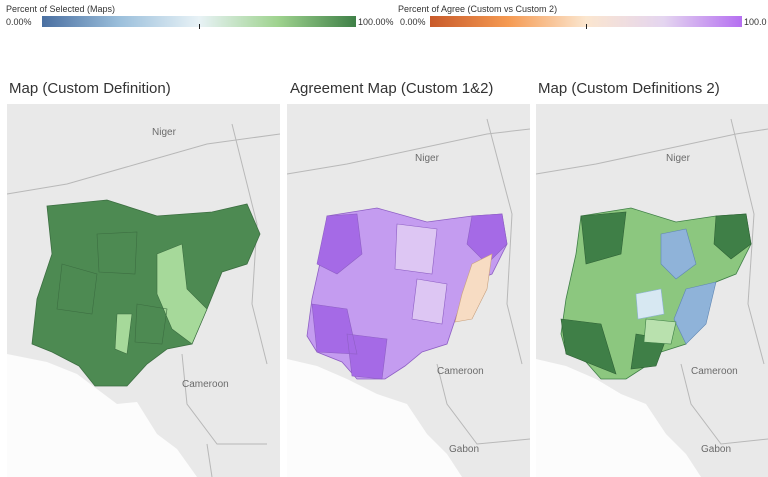 The image size is (768, 477). What do you see at coordinates (650, 304) in the screenshot?
I see `region-paleblue` at bounding box center [650, 304].